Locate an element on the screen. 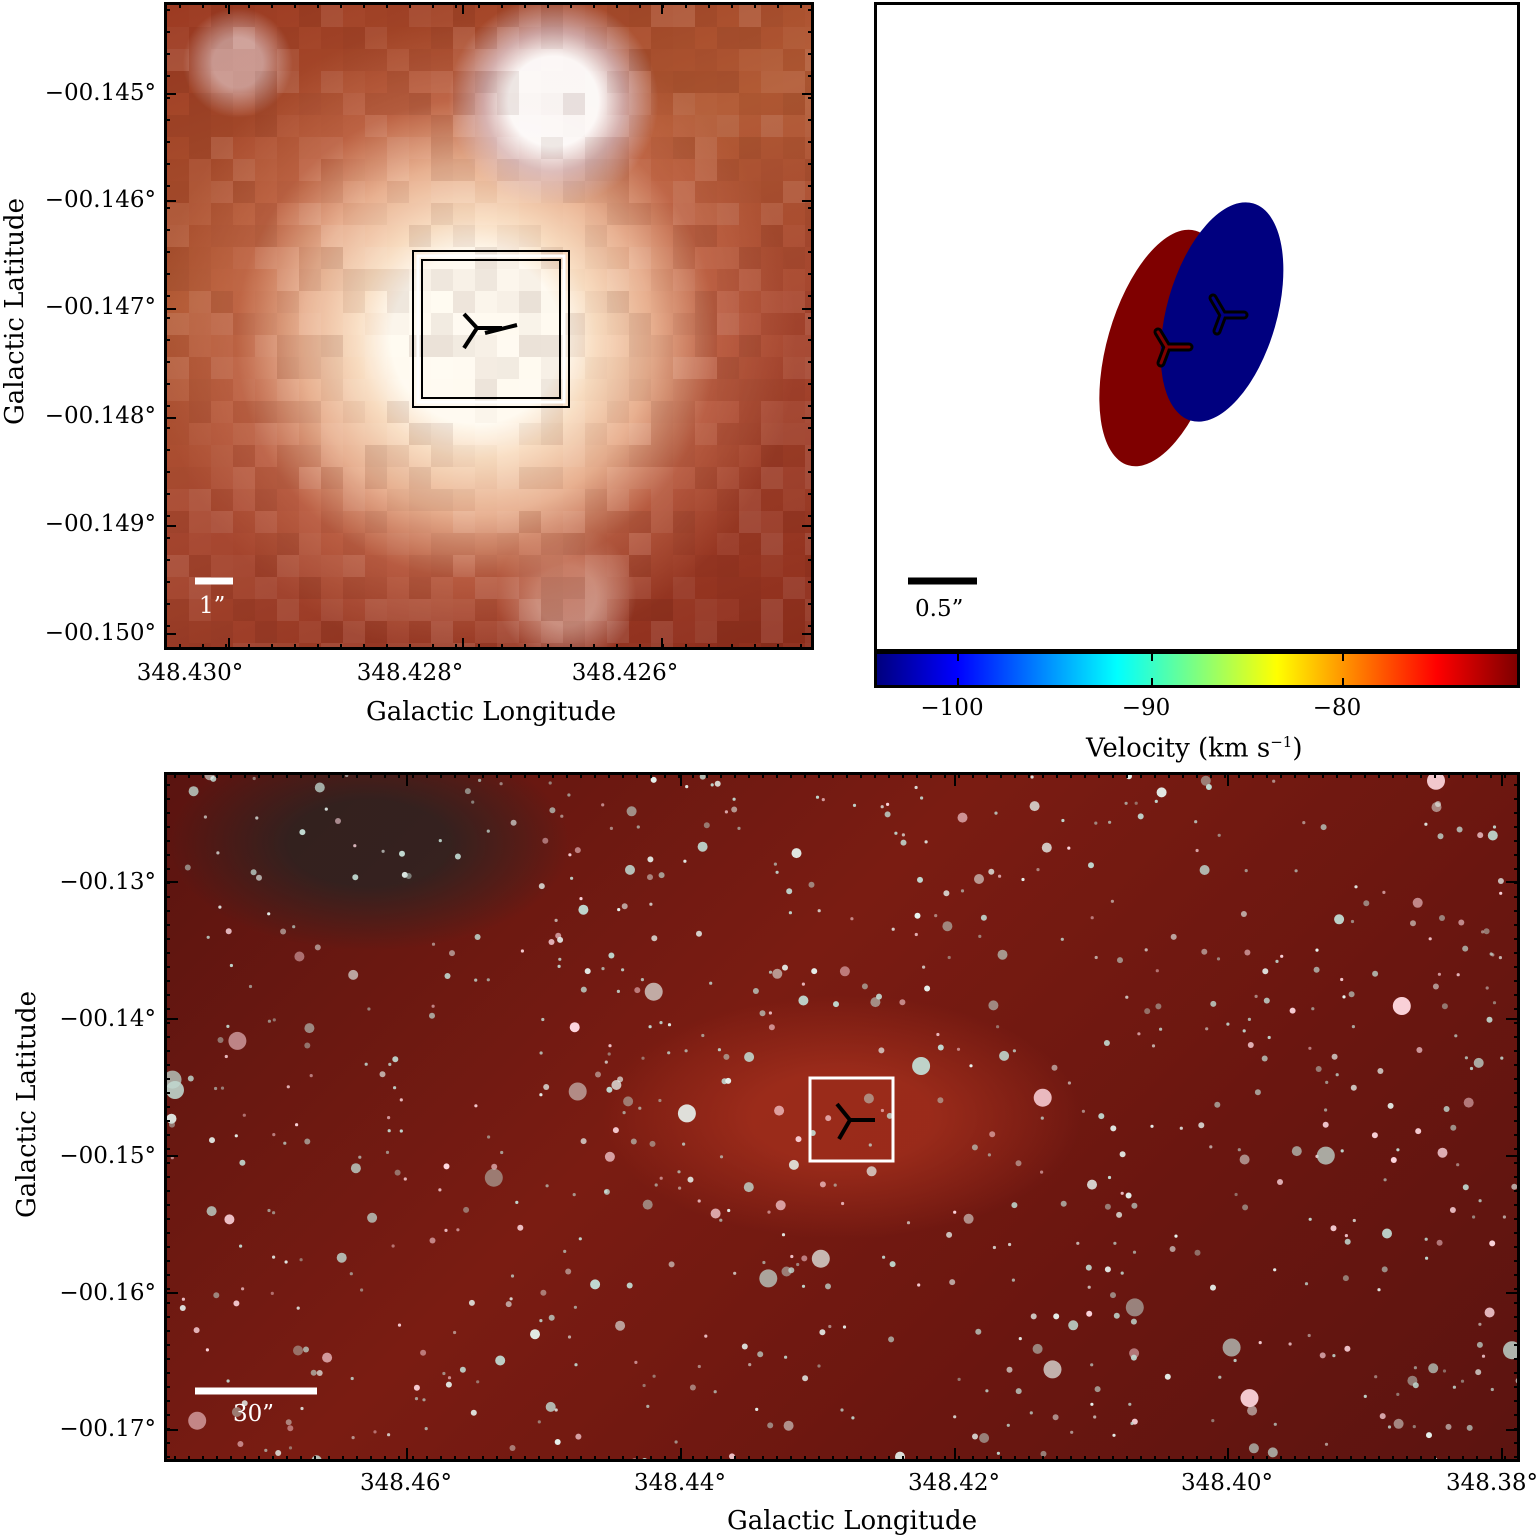  y-tick-label: −00.13° is located at coordinates (107, 882).